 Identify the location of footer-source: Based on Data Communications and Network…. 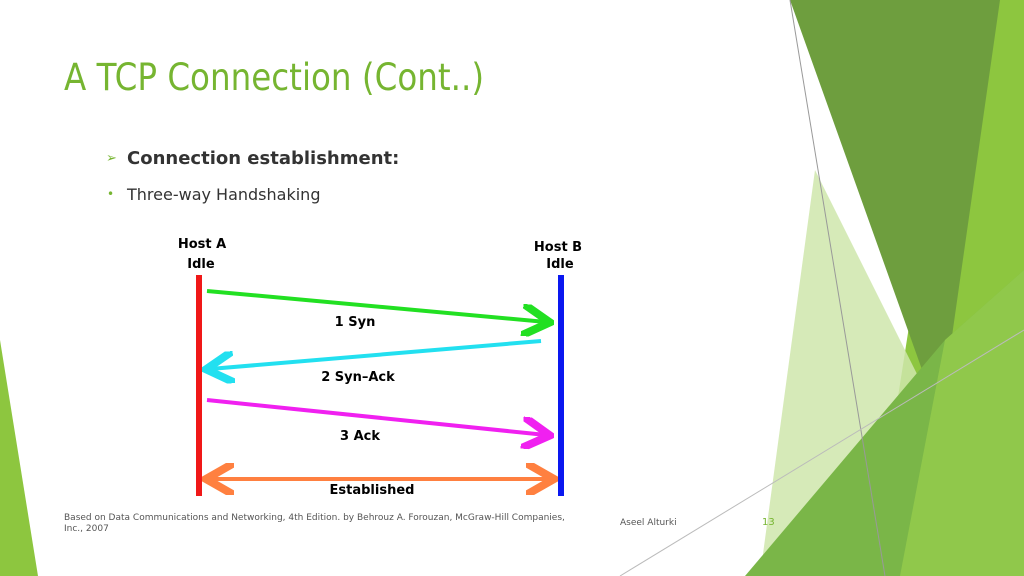
(314, 523).